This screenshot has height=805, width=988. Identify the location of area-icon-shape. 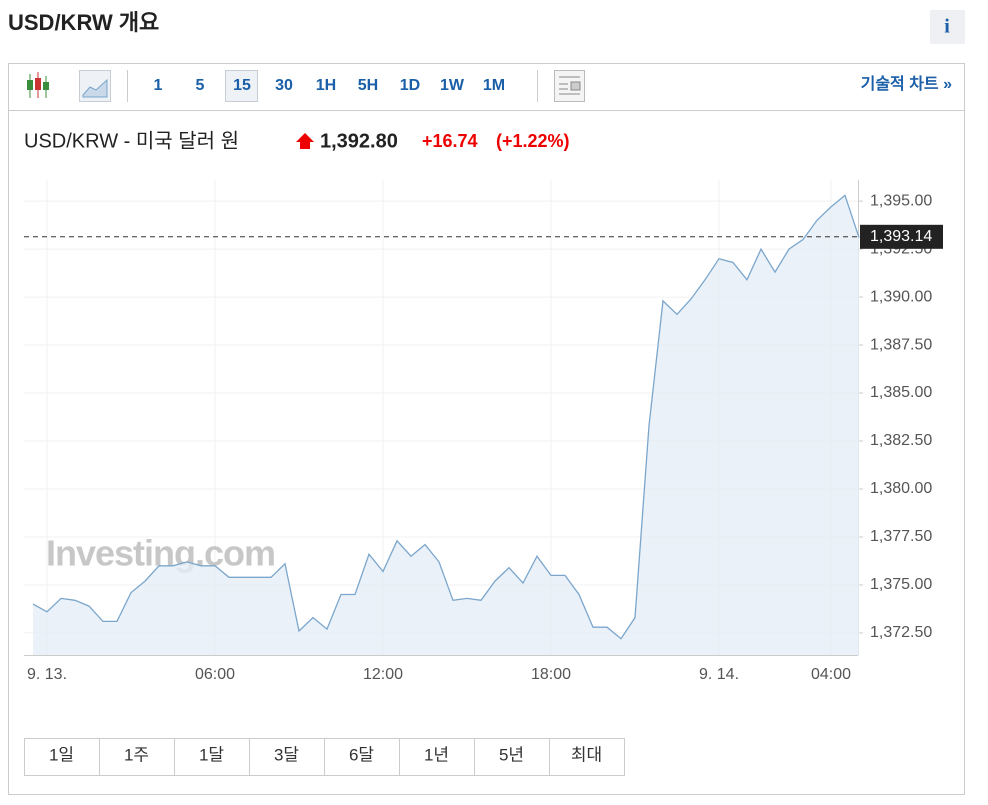
(95, 88).